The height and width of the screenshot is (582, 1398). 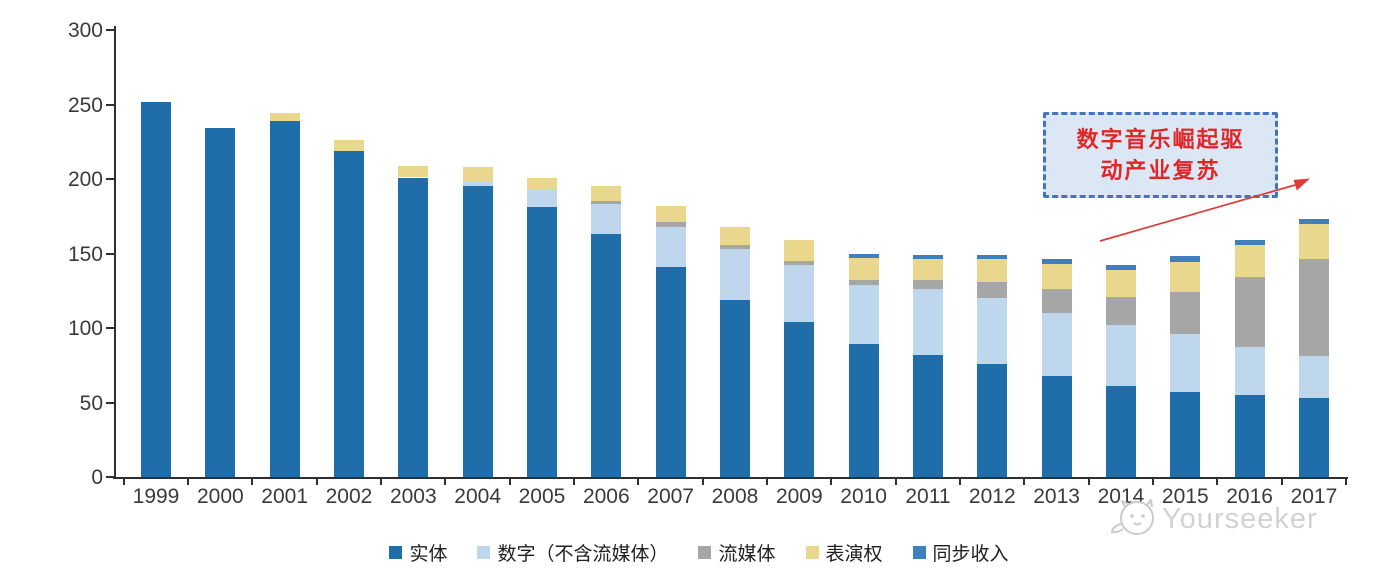 I want to click on y-tick-label: 0, so click(x=97, y=477).